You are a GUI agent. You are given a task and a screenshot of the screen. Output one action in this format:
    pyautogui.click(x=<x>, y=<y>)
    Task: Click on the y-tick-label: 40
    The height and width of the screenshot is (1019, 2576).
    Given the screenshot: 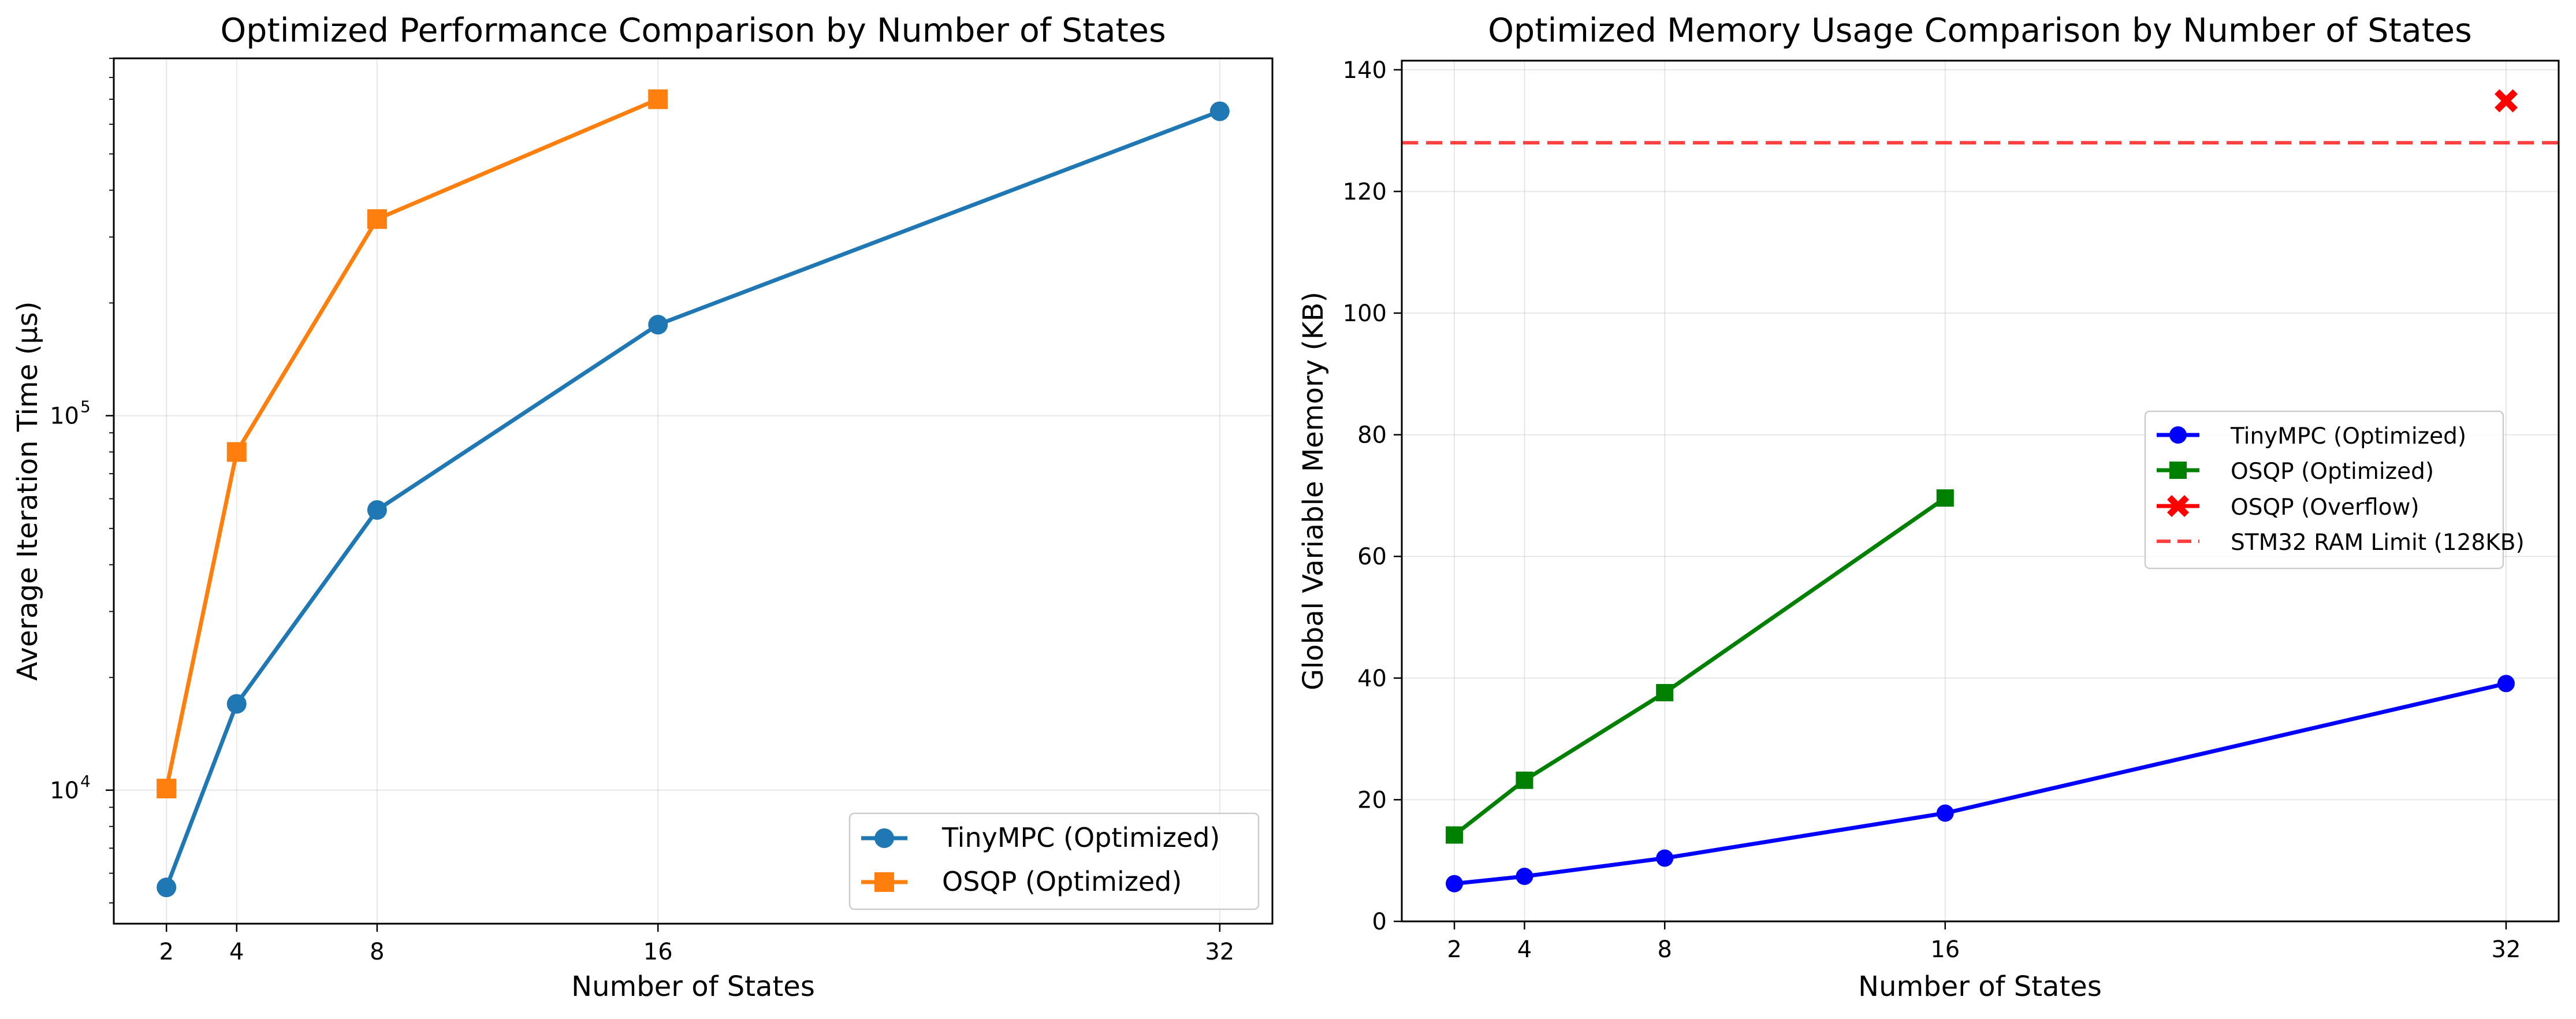 What is the action you would take?
    pyautogui.click(x=1372, y=678)
    